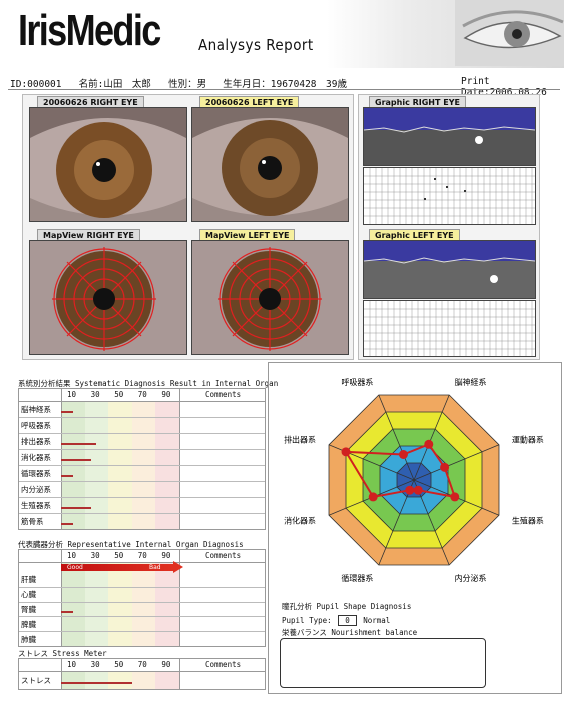 This screenshot has width=564, height=714. I want to click on pupil-type-label: Pupil Type:, so click(307, 620).